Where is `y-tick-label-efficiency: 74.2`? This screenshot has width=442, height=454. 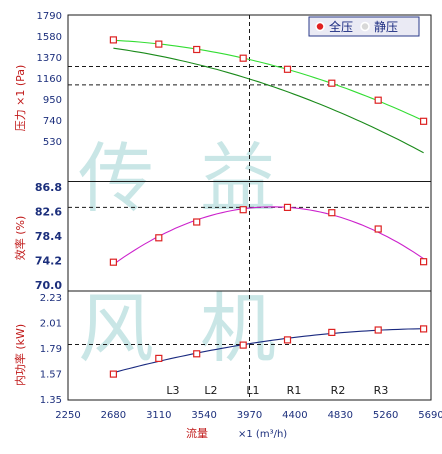 y-tick-label-efficiency: 74.2 is located at coordinates (48, 261).